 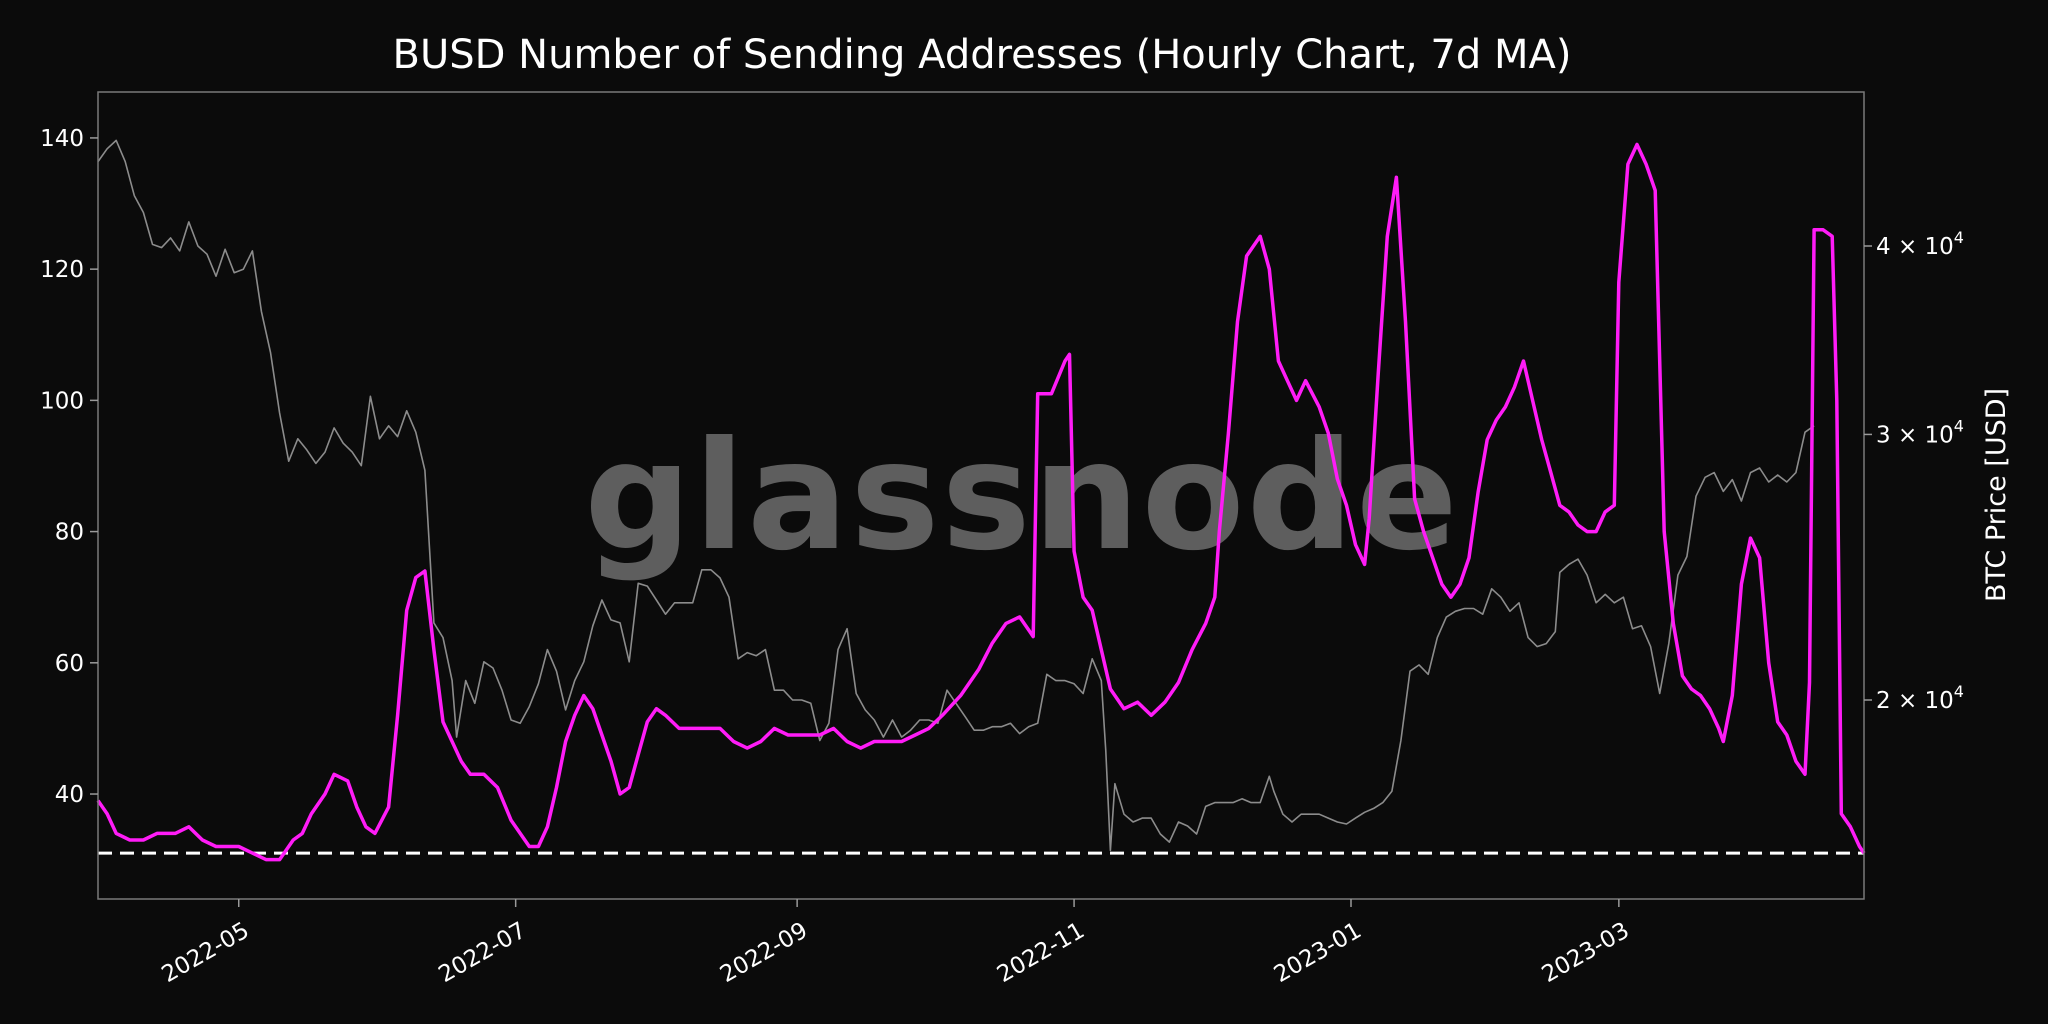 What do you see at coordinates (1920, 244) in the screenshot?
I see `right-tick-label: 4 × 10⁴` at bounding box center [1920, 244].